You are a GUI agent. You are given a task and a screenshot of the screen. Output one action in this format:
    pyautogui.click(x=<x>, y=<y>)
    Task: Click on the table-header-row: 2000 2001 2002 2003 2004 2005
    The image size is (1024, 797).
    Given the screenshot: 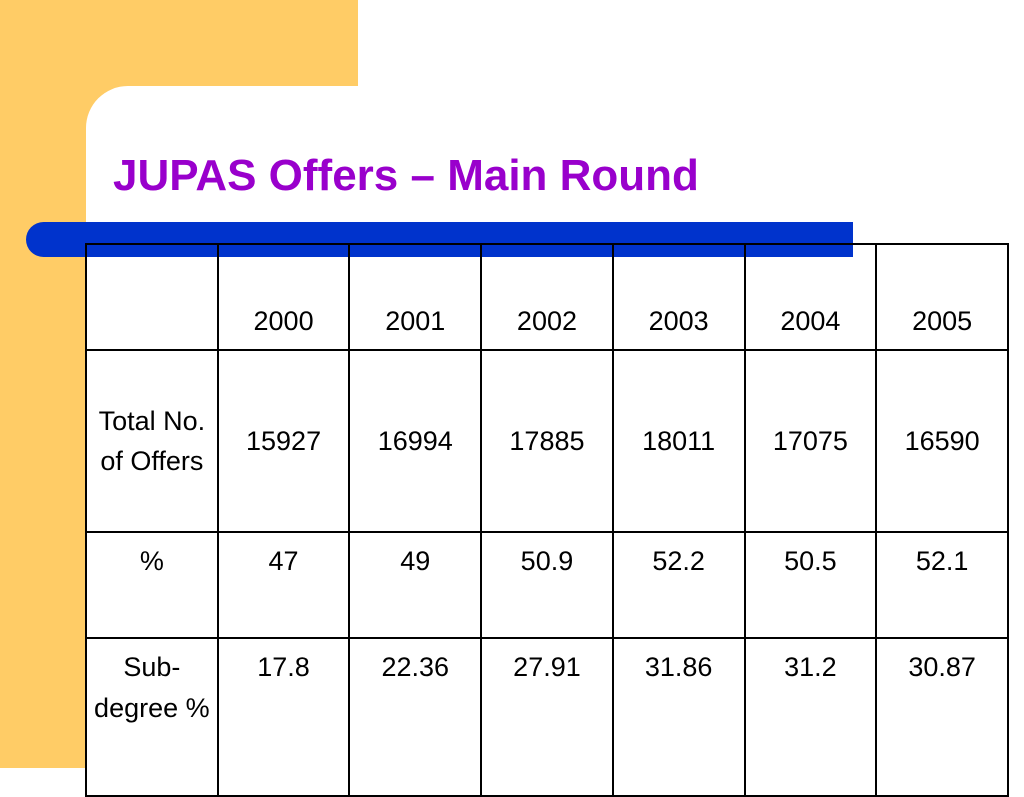 What is the action you would take?
    pyautogui.click(x=547, y=297)
    